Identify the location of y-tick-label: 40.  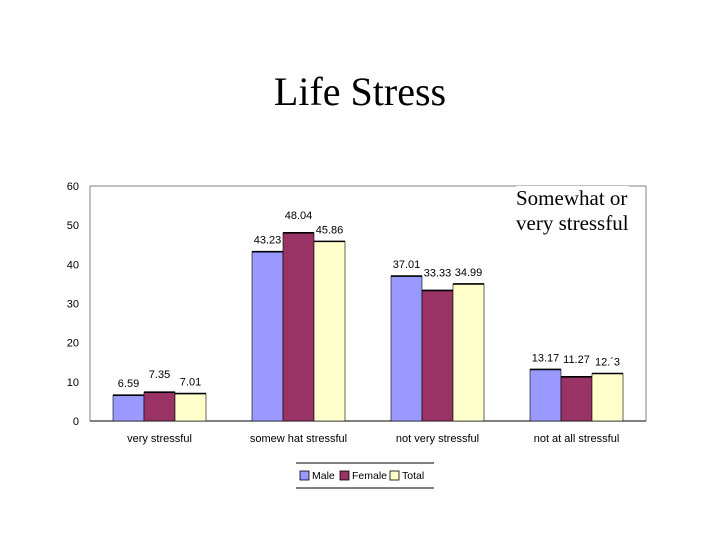
(73, 265).